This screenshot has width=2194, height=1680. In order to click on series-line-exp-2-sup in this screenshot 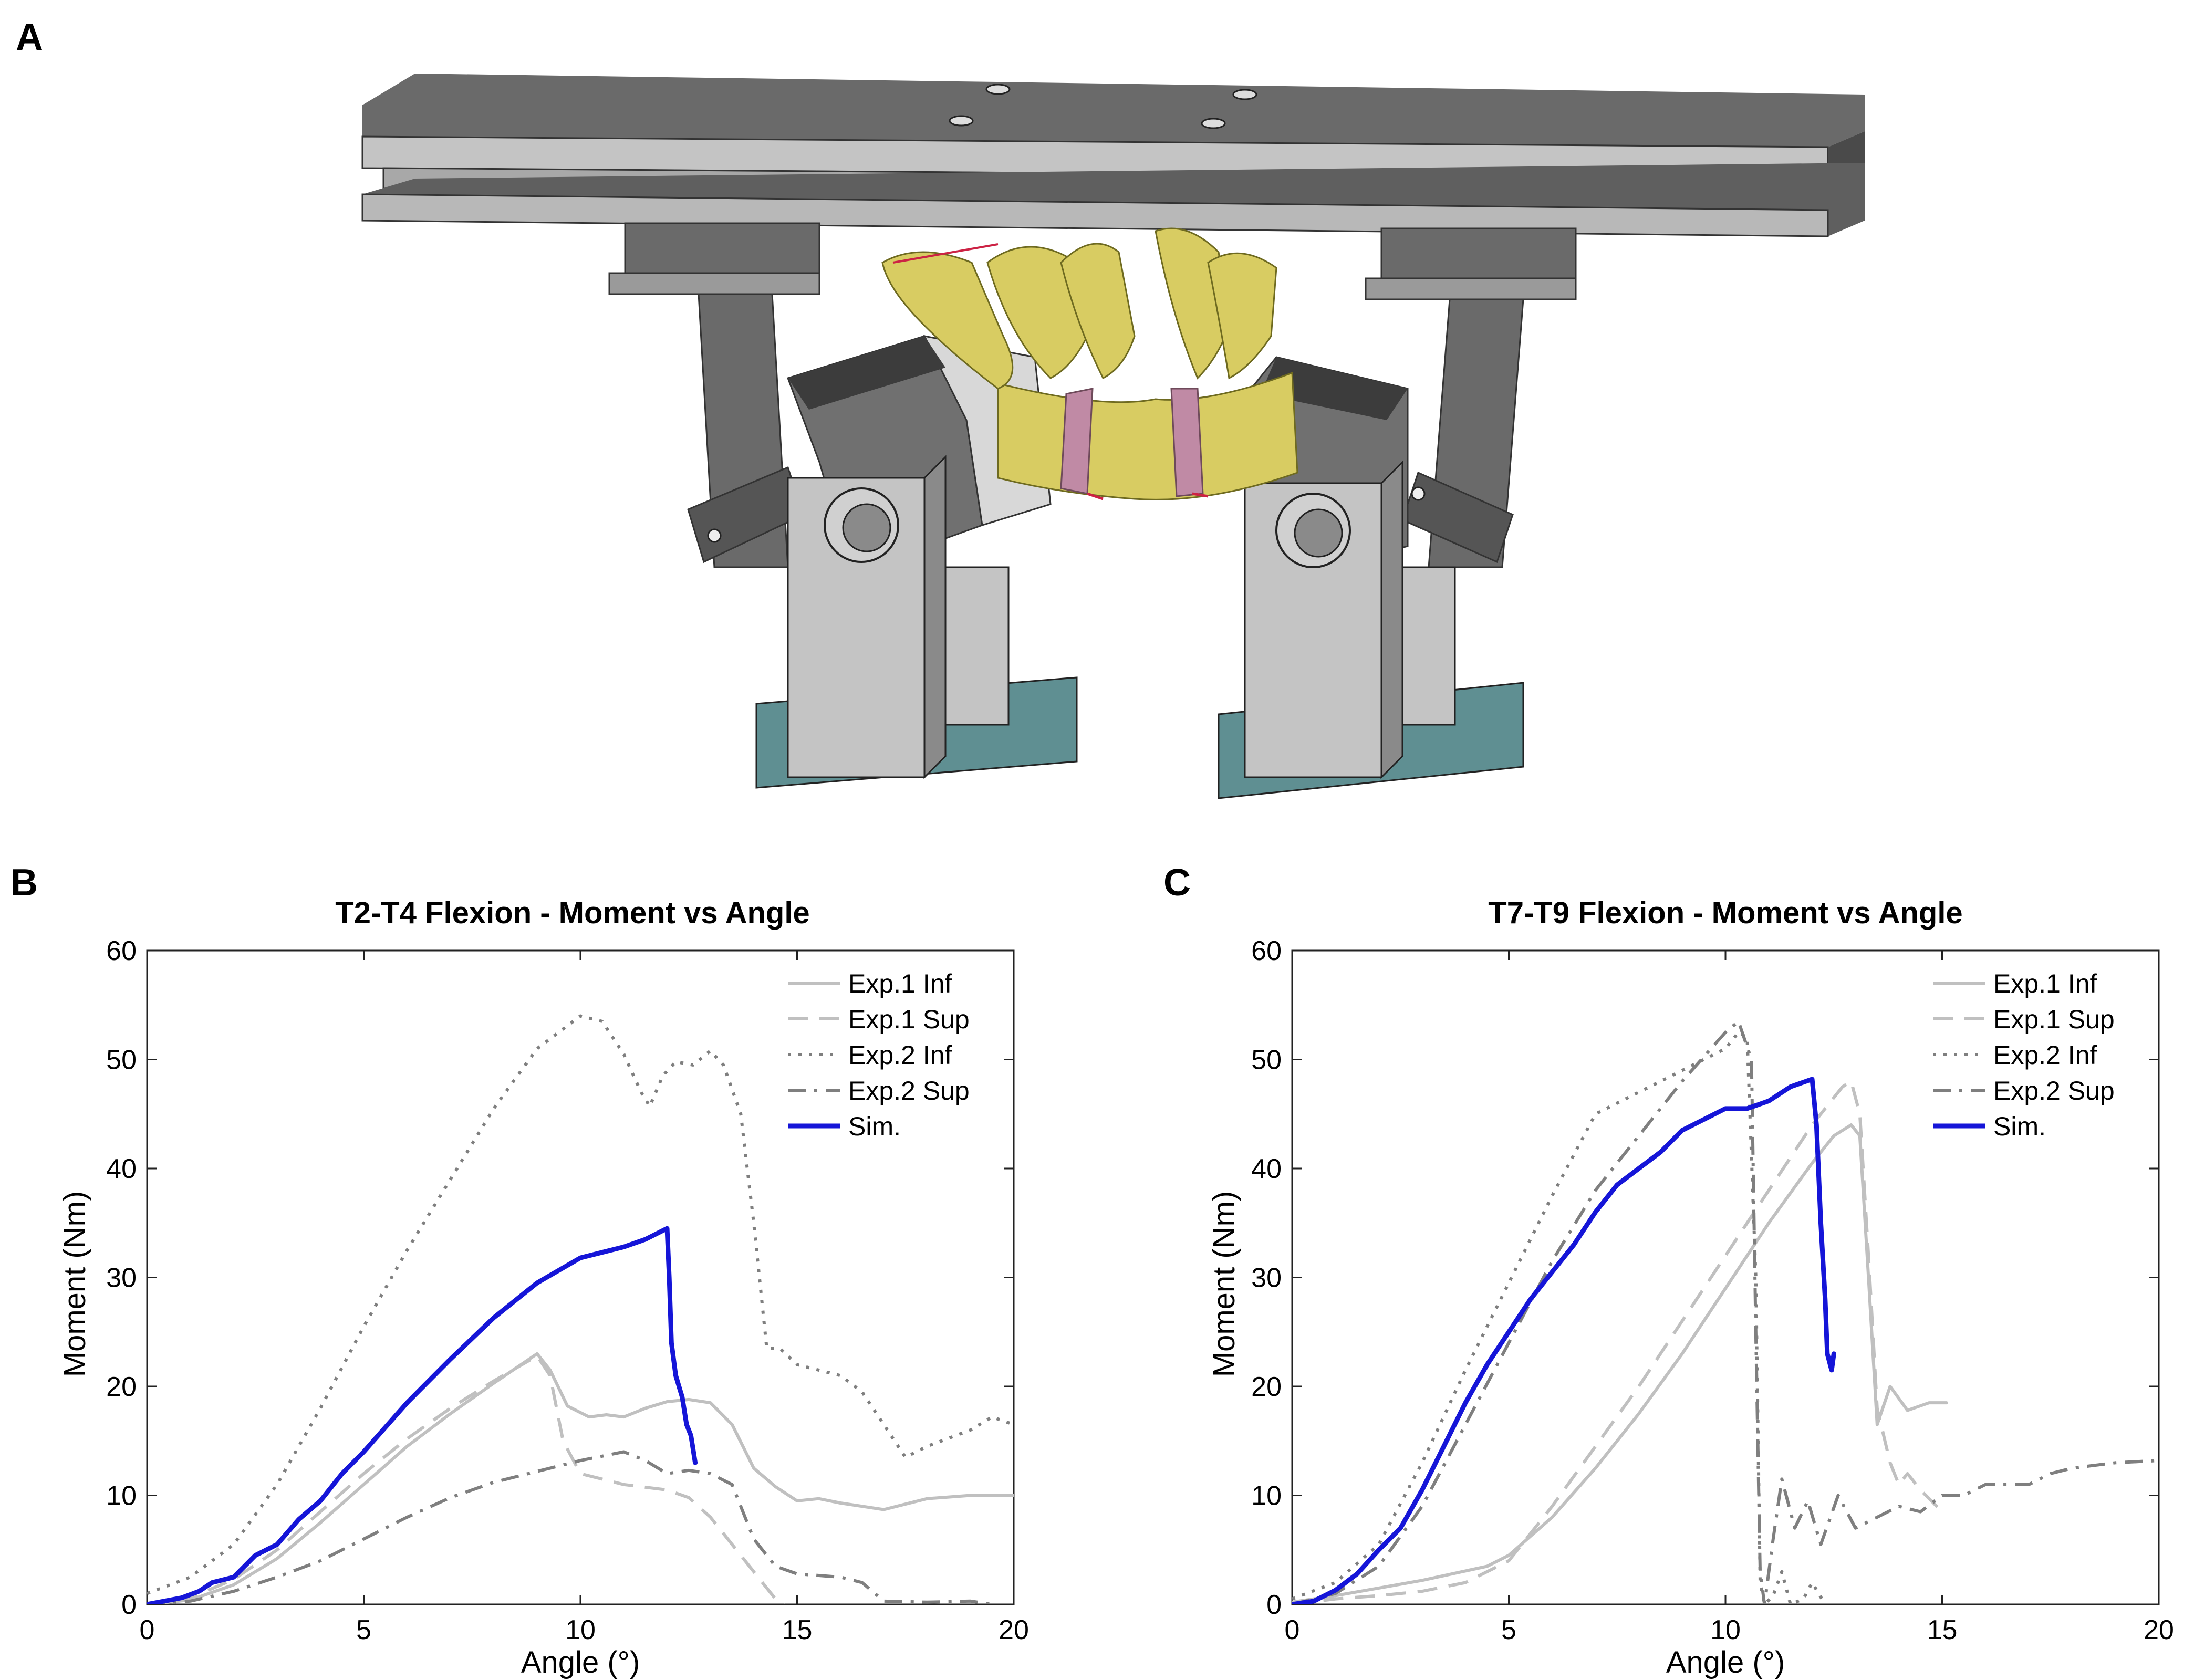, I will do `click(570, 1527)`.